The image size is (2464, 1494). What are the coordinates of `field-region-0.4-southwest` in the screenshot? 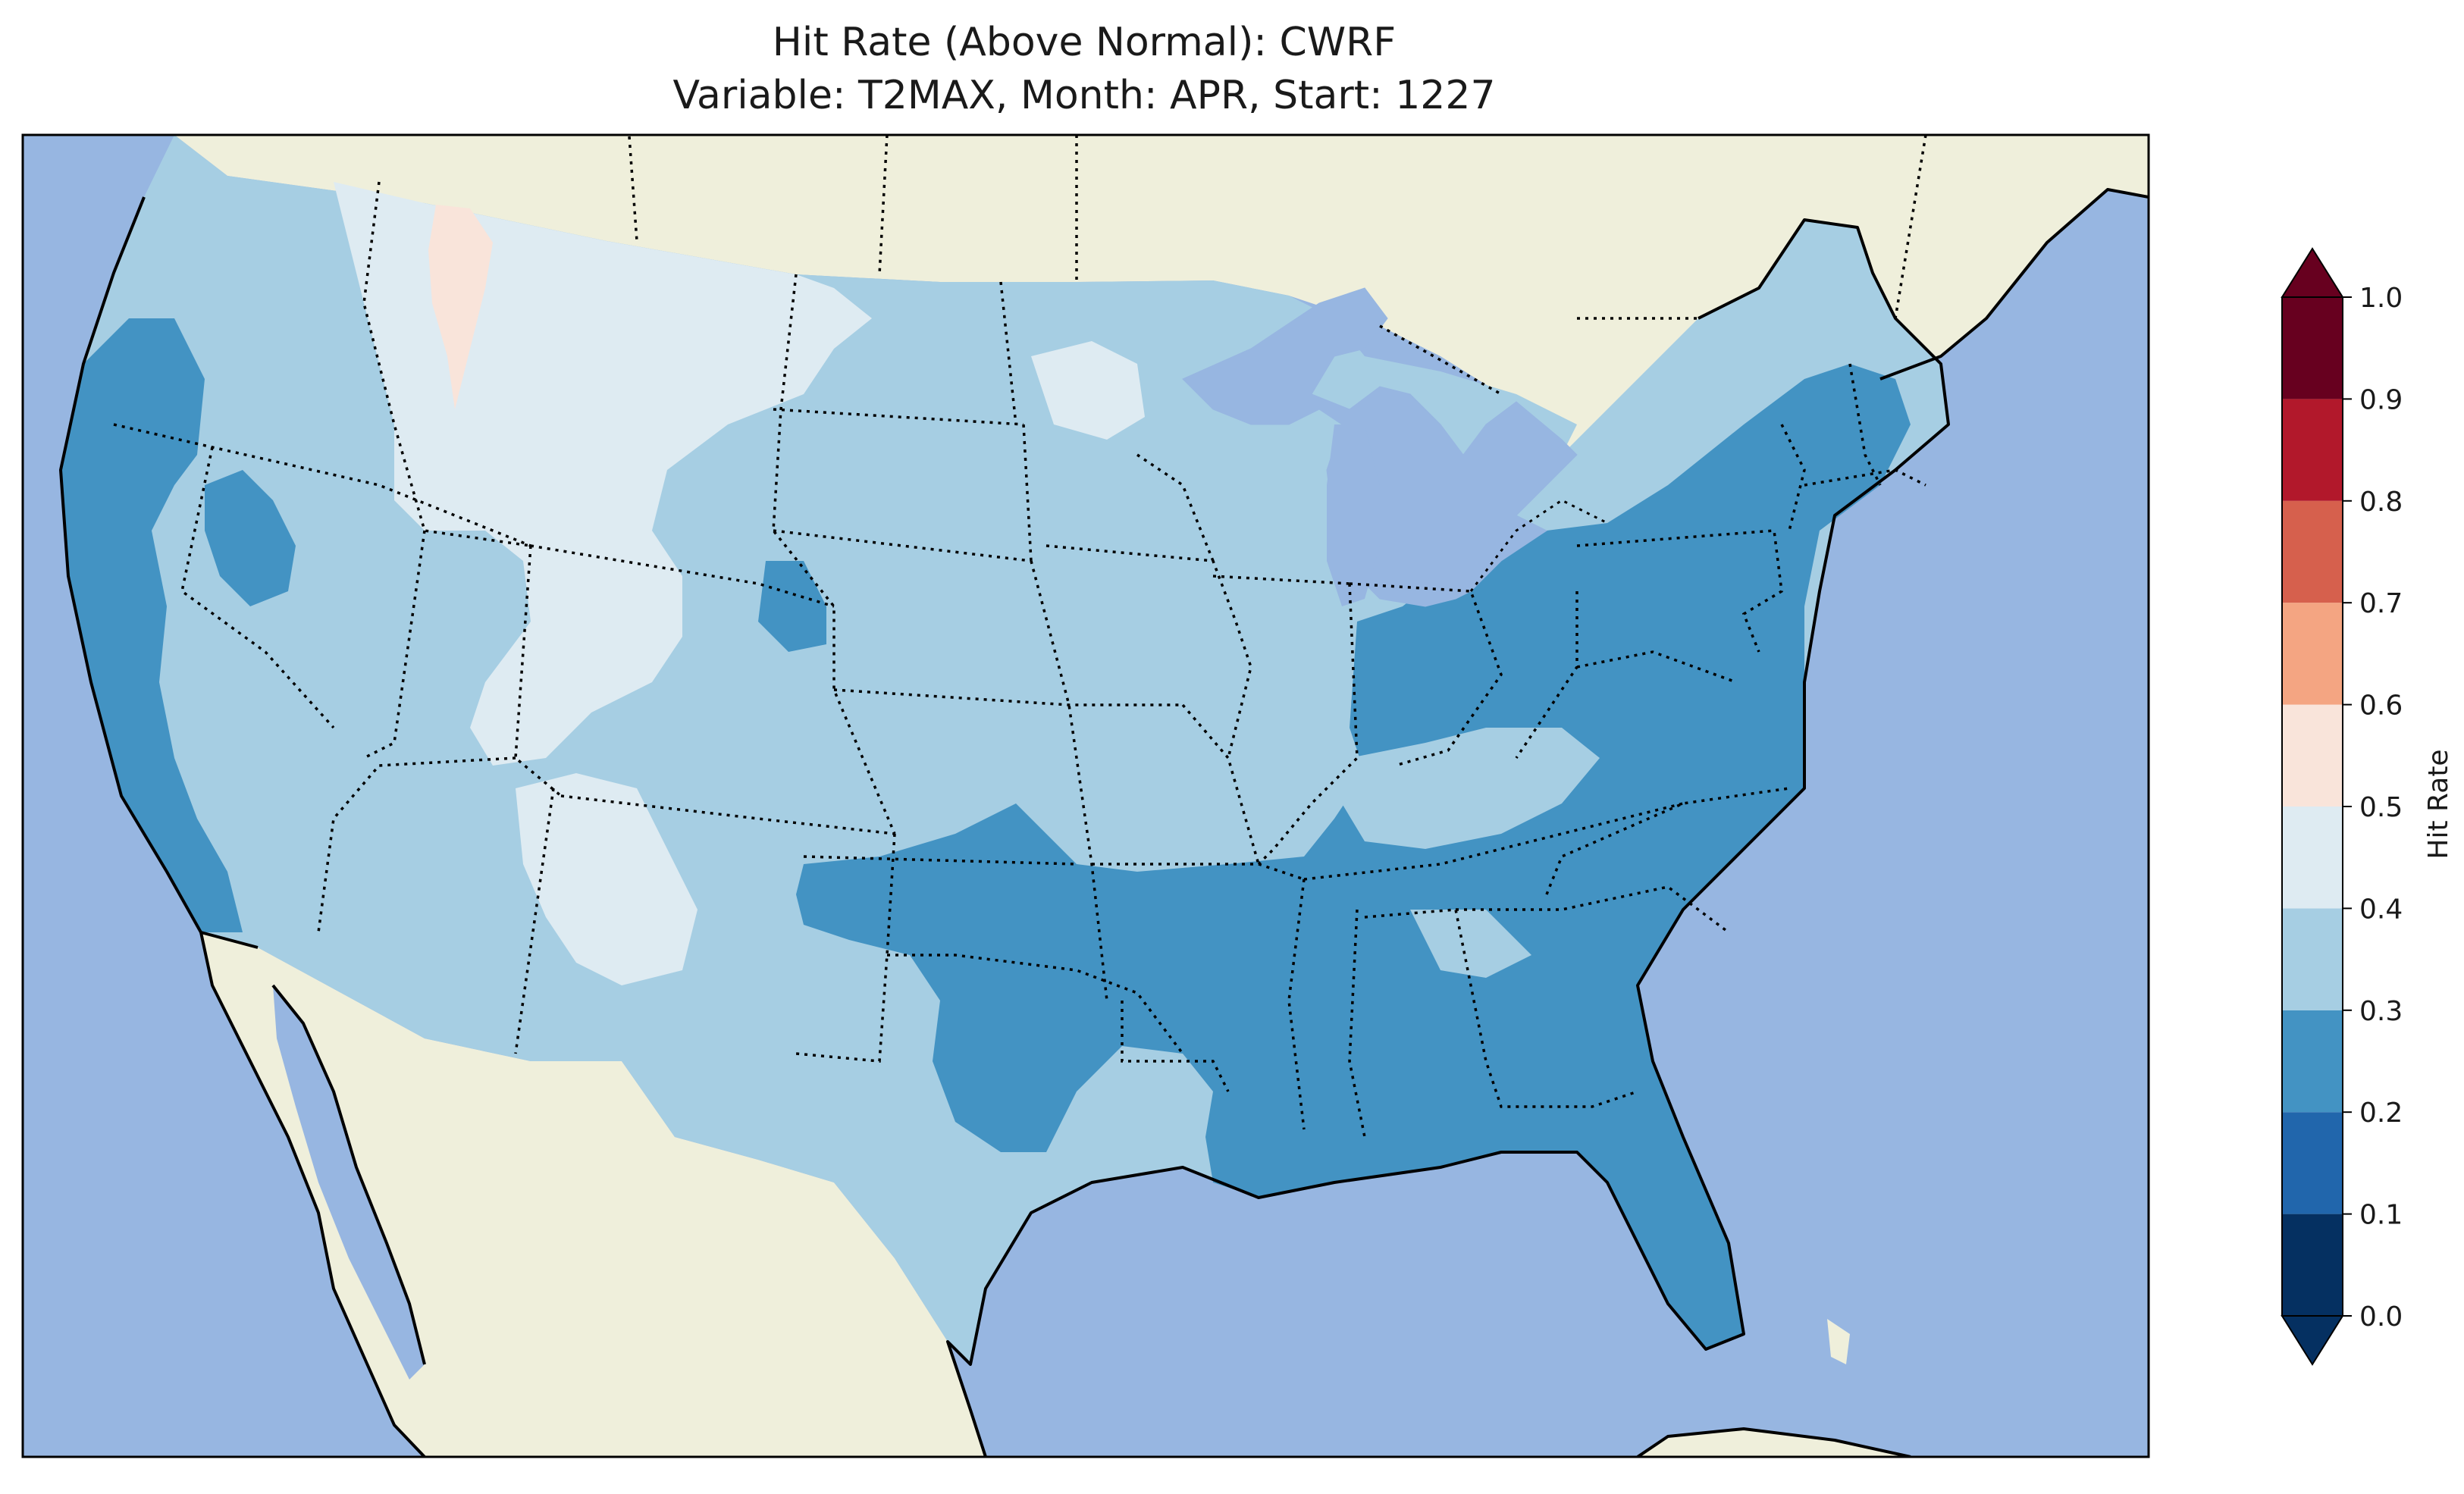 It's located at (607, 879).